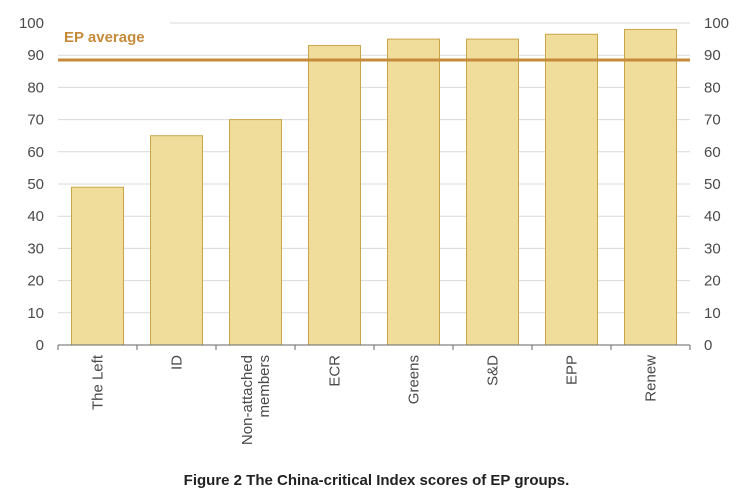  What do you see at coordinates (374, 45) in the screenshot?
I see `average-reference: EP average` at bounding box center [374, 45].